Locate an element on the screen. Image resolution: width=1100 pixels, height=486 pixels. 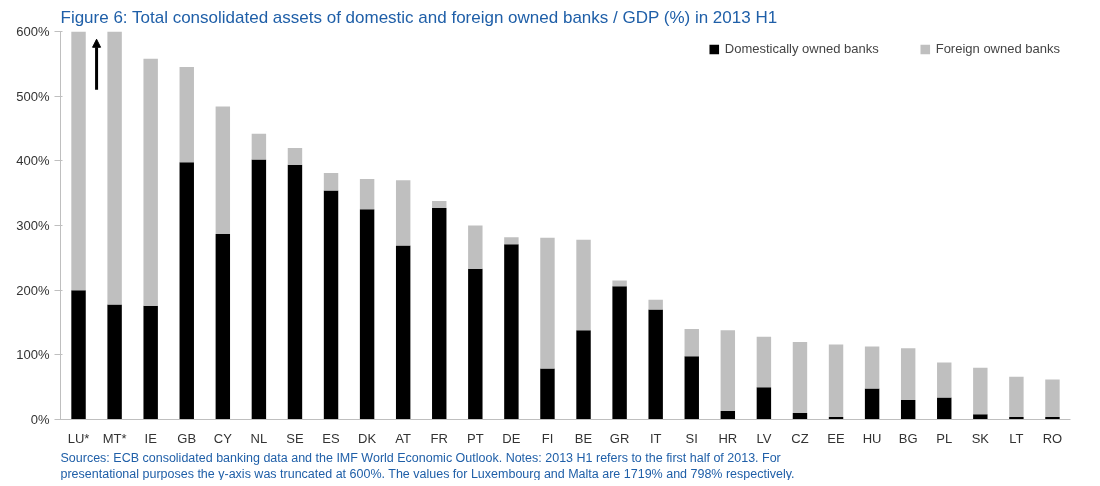
source-note: Sources: ECB consolidated banking data and the IMF World Economic Outlook. Notes: 2013 H1 refers to the first half of 2013. For is located at coordinates (420, 457).